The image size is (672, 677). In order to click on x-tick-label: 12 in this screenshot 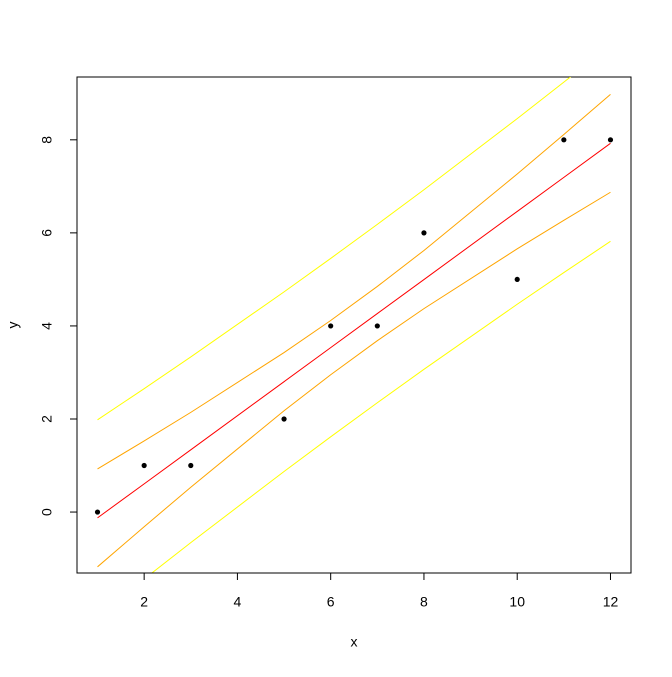, I will do `click(611, 602)`.